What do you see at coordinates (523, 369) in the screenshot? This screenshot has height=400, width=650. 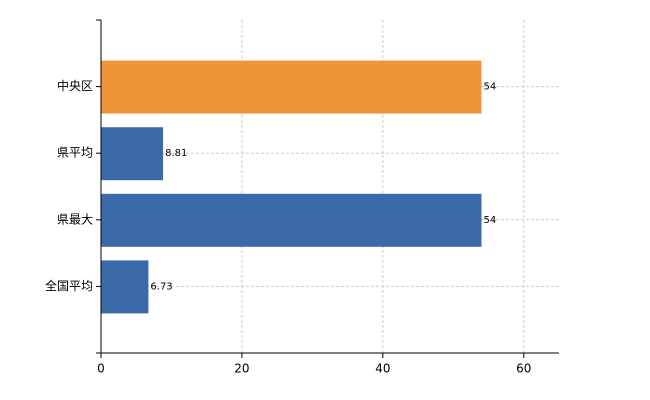 I see `x-tick-label: 60` at bounding box center [523, 369].